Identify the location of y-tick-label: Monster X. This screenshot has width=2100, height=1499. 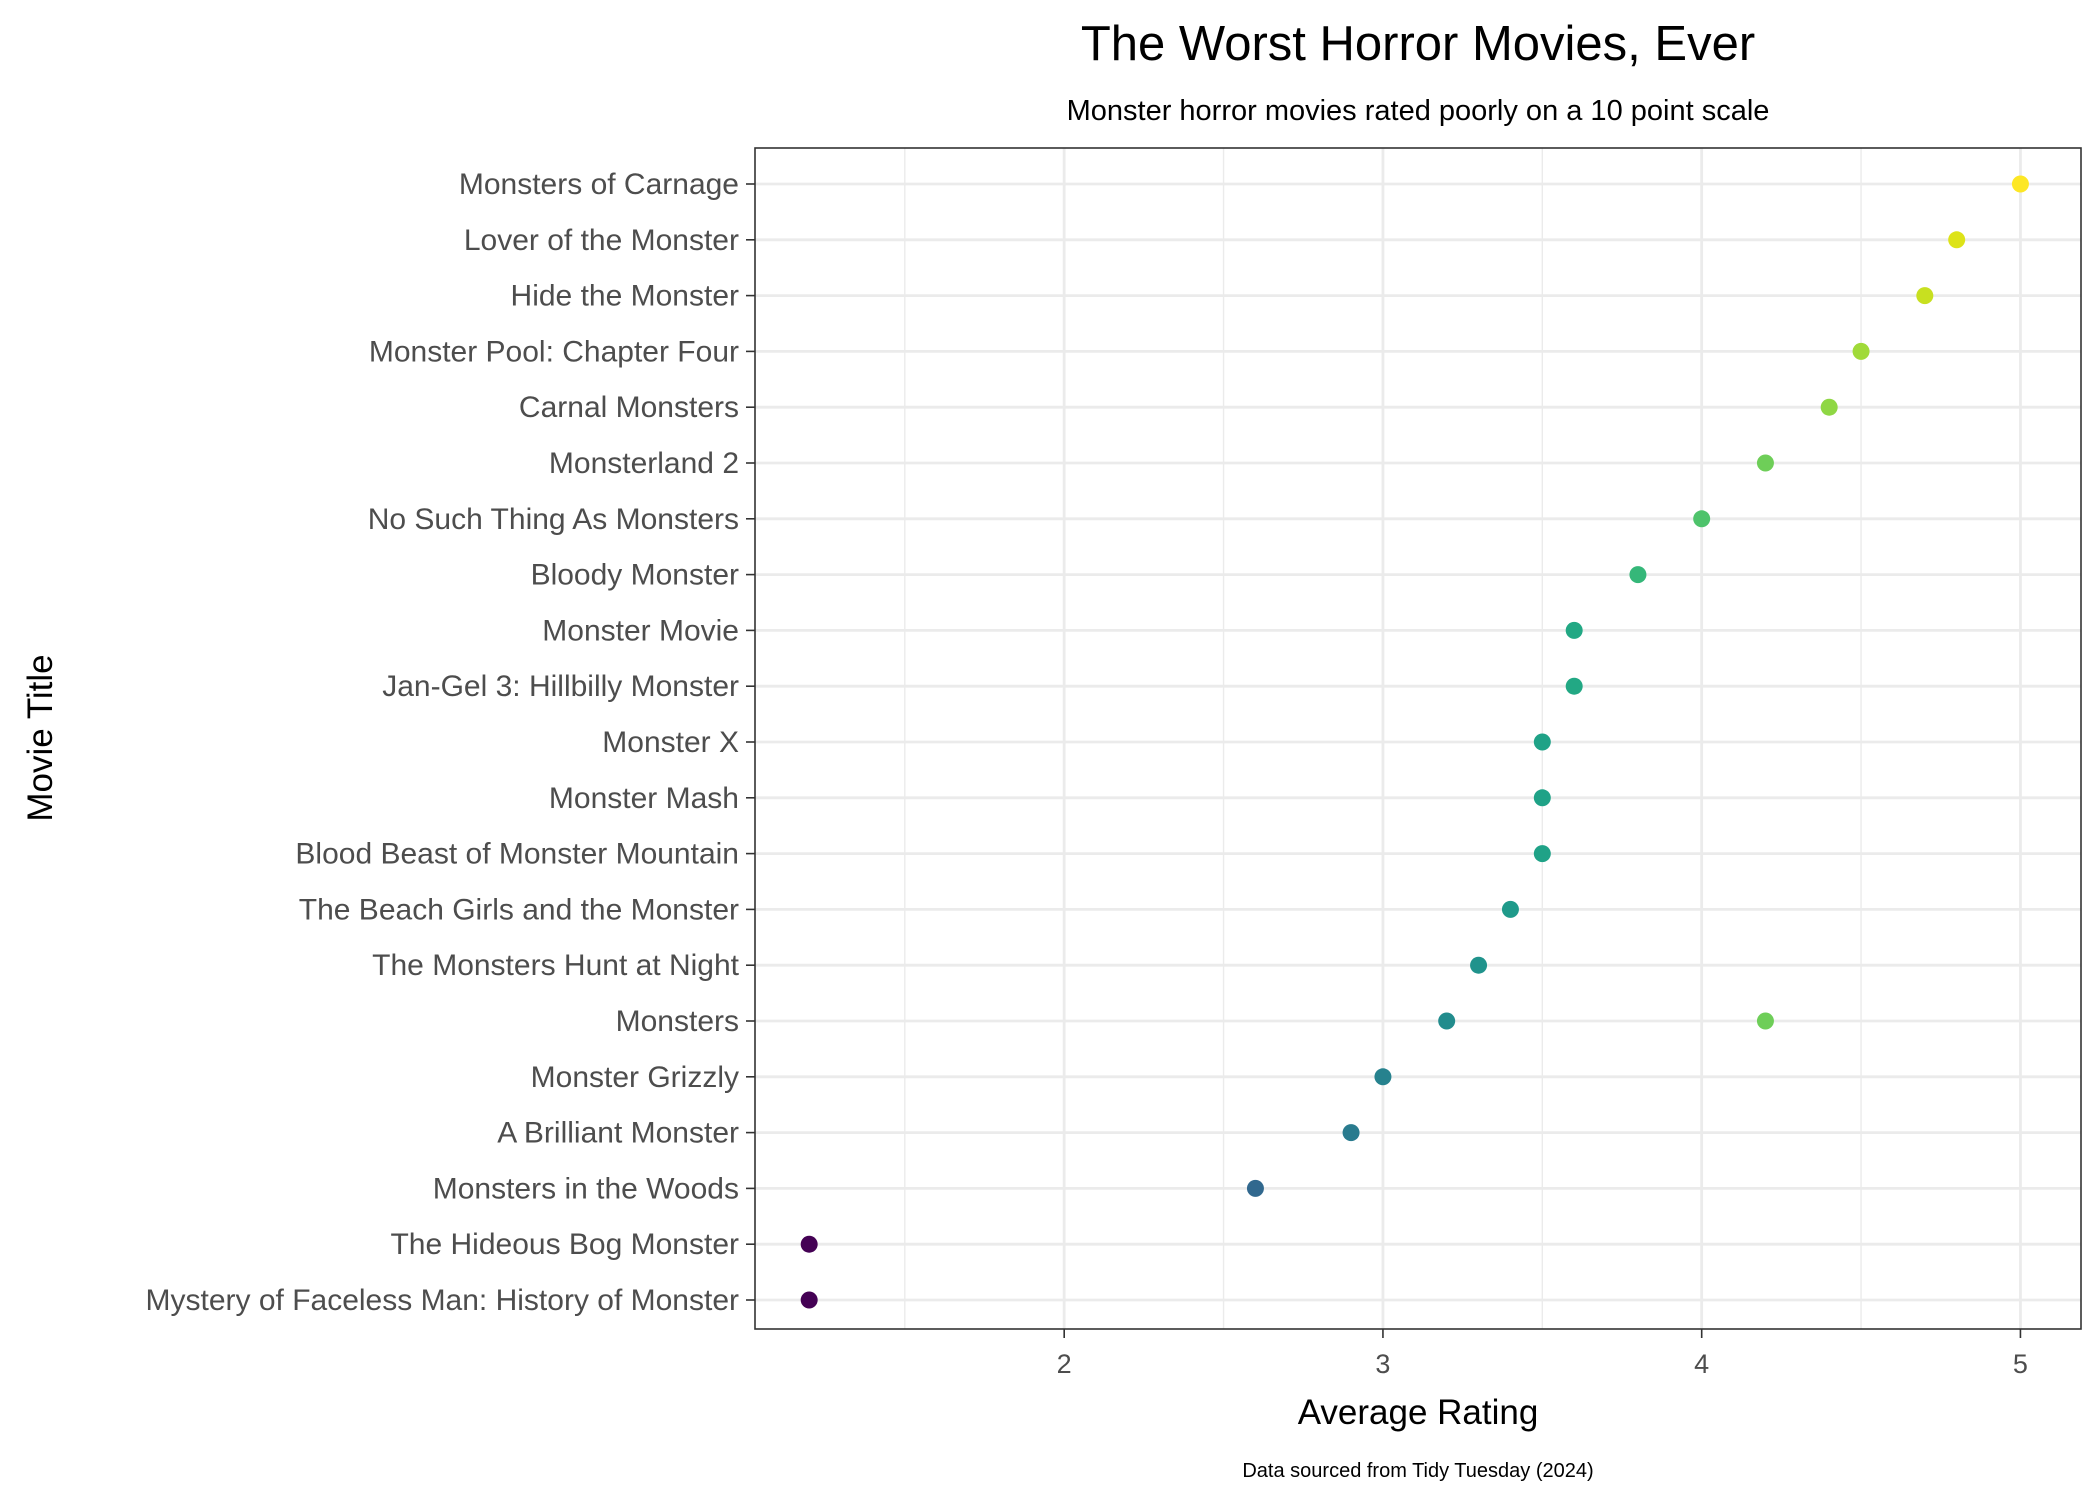
(670, 742).